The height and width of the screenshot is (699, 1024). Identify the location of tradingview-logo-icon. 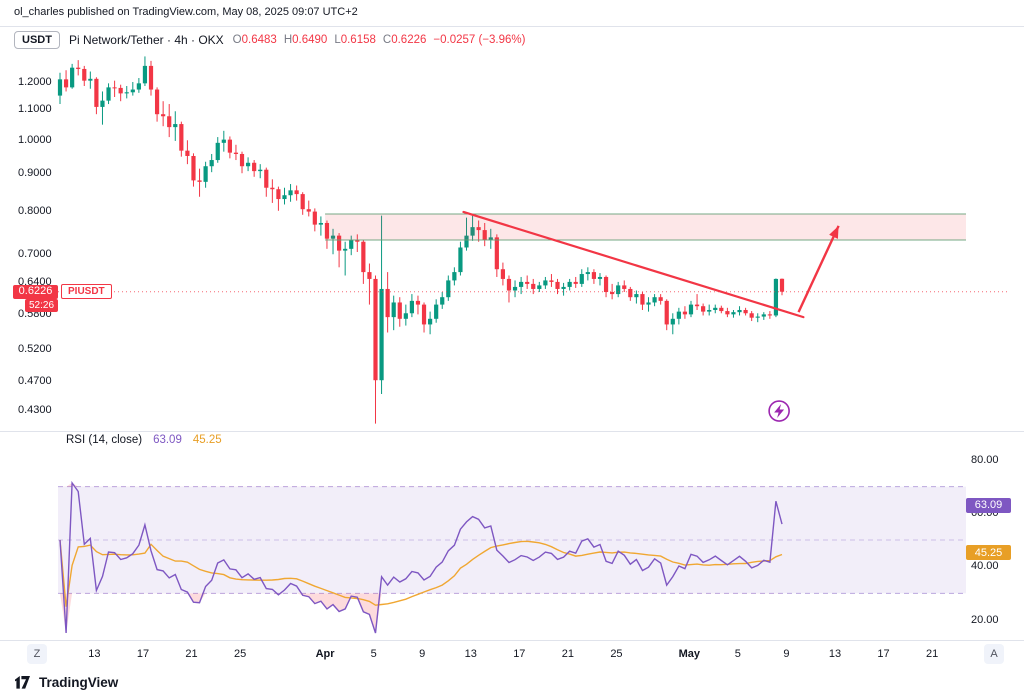
(22, 682).